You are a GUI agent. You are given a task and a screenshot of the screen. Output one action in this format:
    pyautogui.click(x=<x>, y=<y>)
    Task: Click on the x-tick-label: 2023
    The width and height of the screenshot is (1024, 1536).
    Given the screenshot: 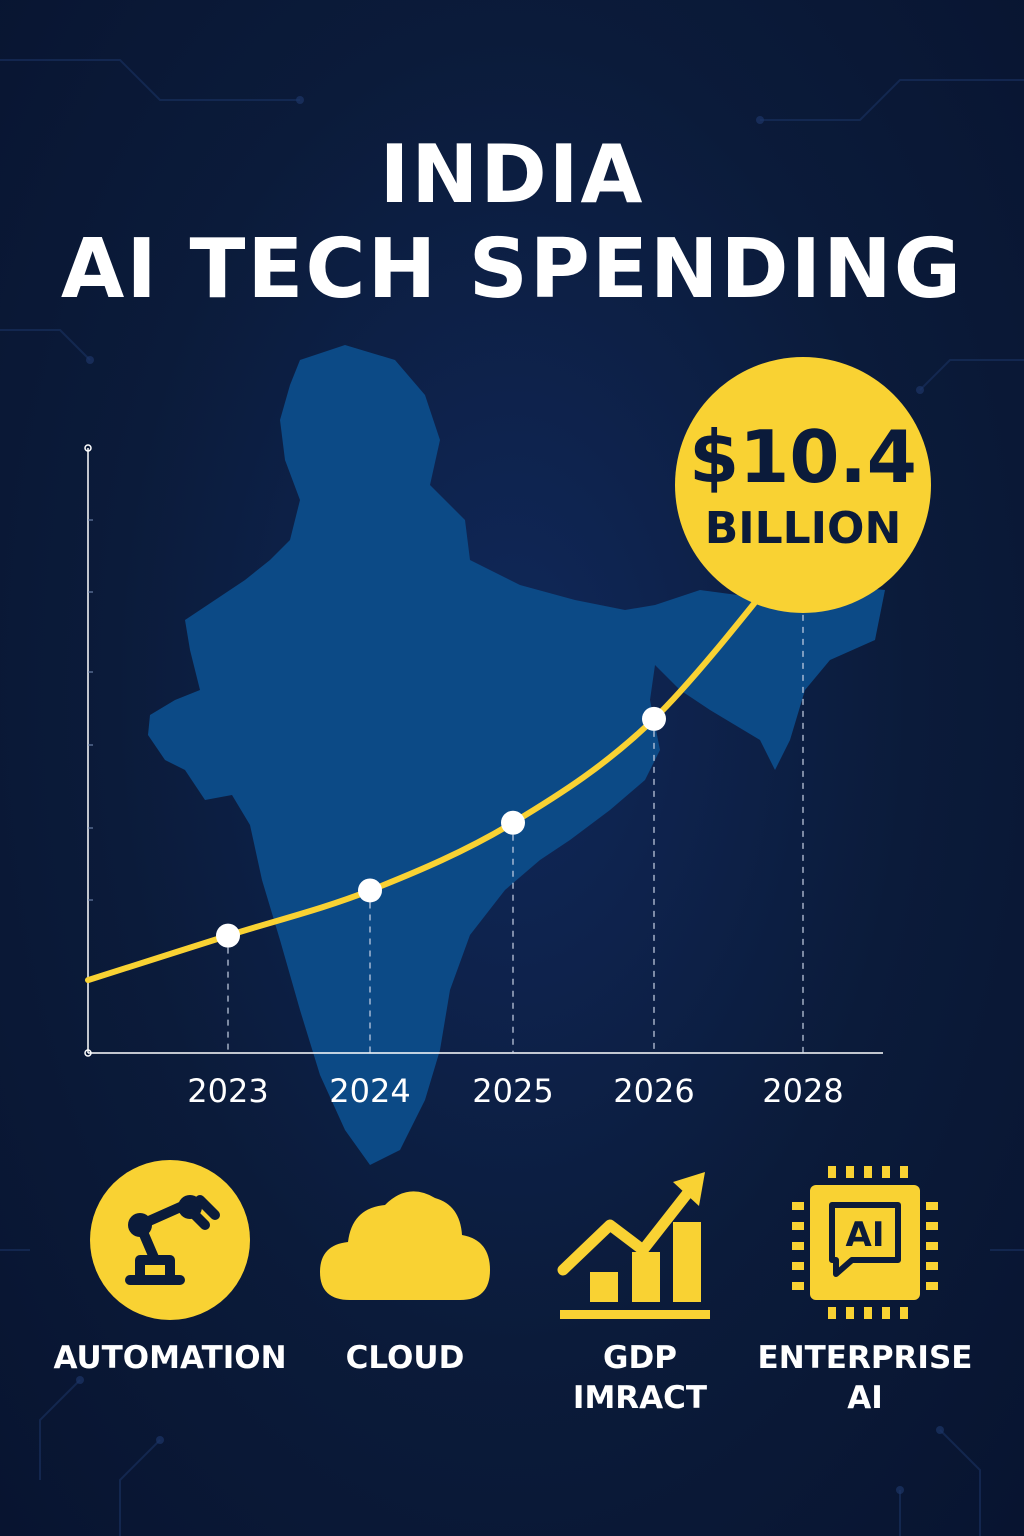 What is the action you would take?
    pyautogui.click(x=227, y=1091)
    